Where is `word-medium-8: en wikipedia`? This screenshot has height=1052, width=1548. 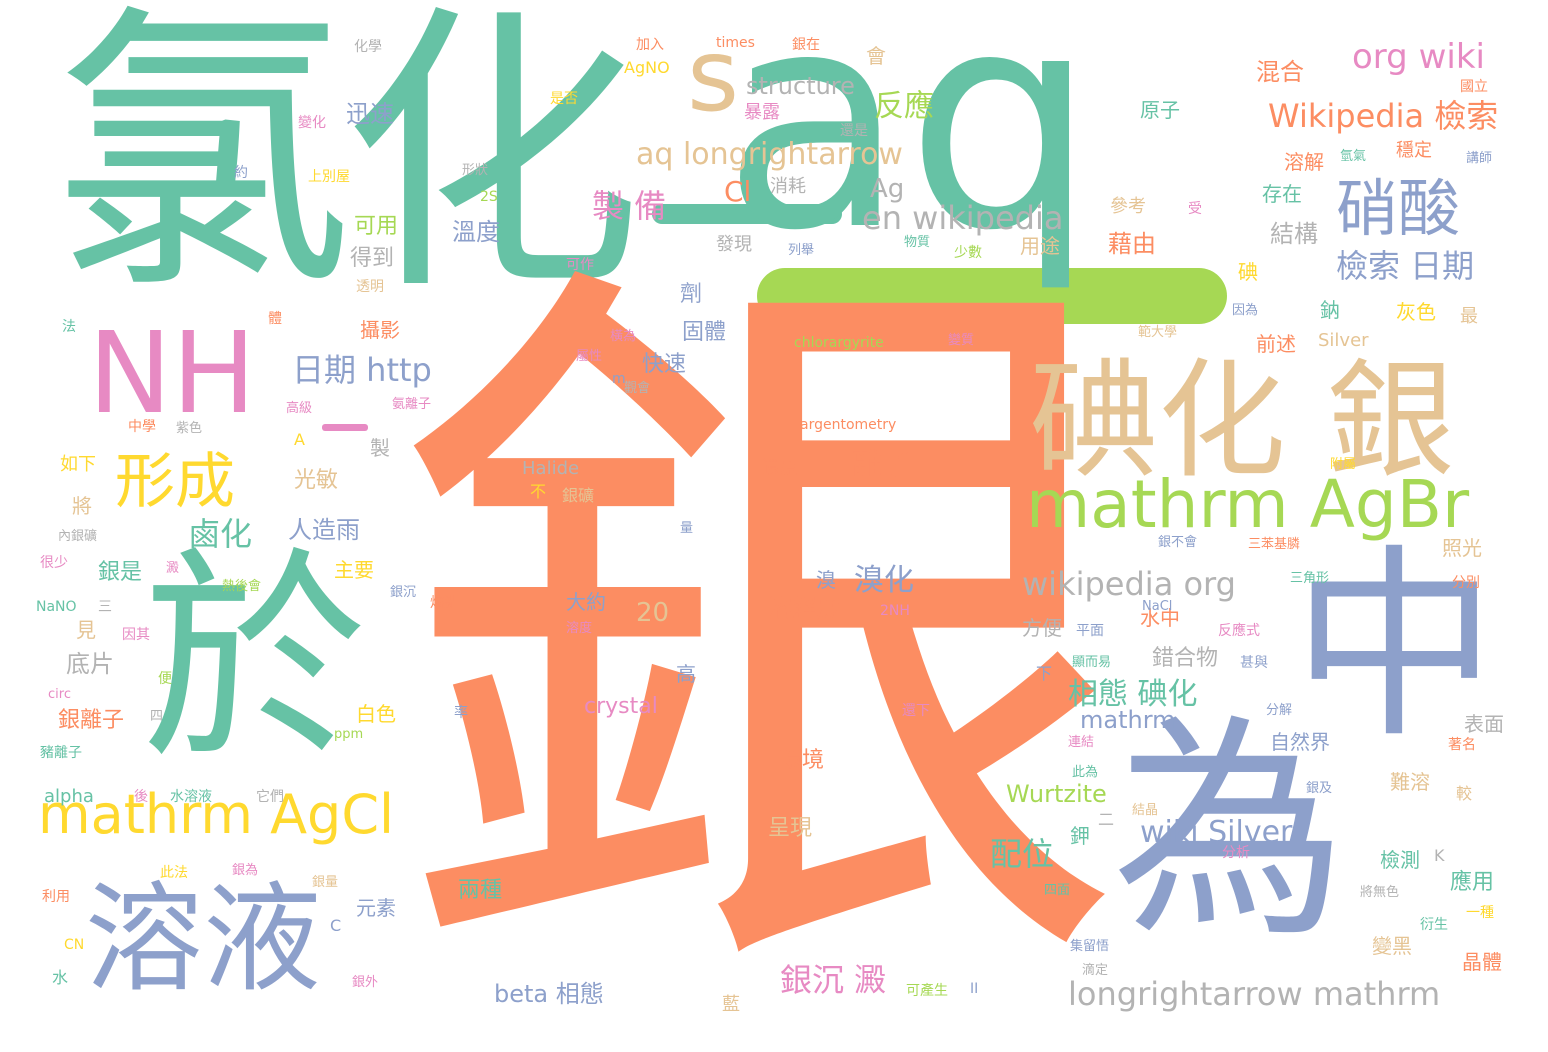 word-medium-8: en wikipedia is located at coordinates (963, 218).